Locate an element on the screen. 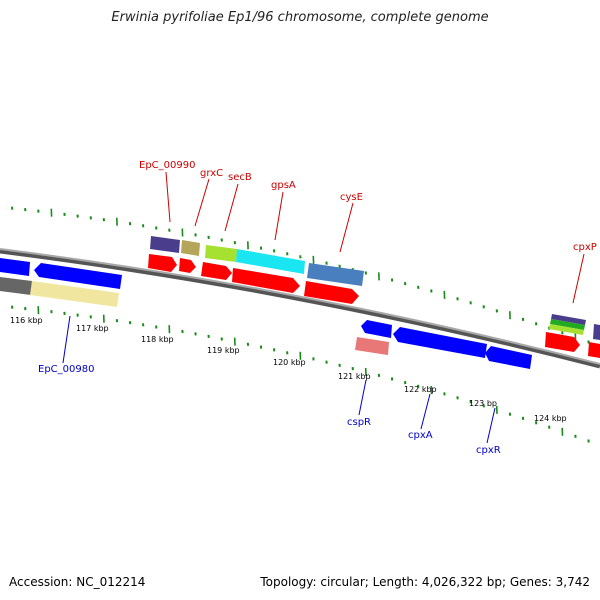  gene-gpsa-box is located at coordinates (270, 261).